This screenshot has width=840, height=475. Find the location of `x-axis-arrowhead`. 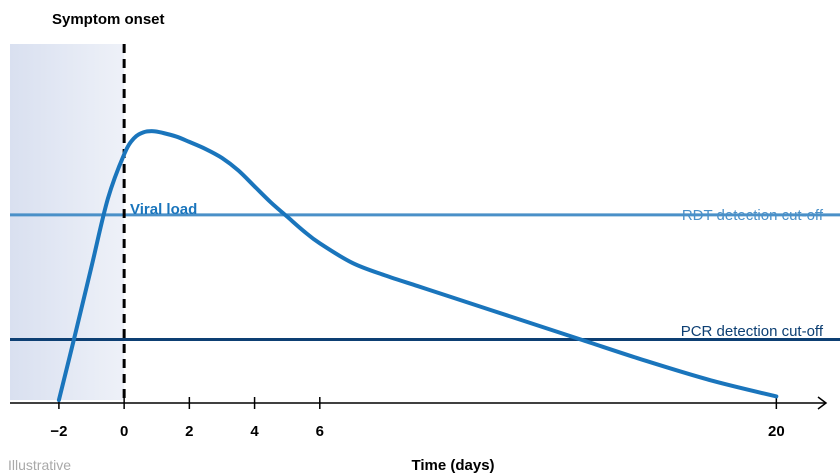

x-axis-arrowhead is located at coordinates (822, 403).